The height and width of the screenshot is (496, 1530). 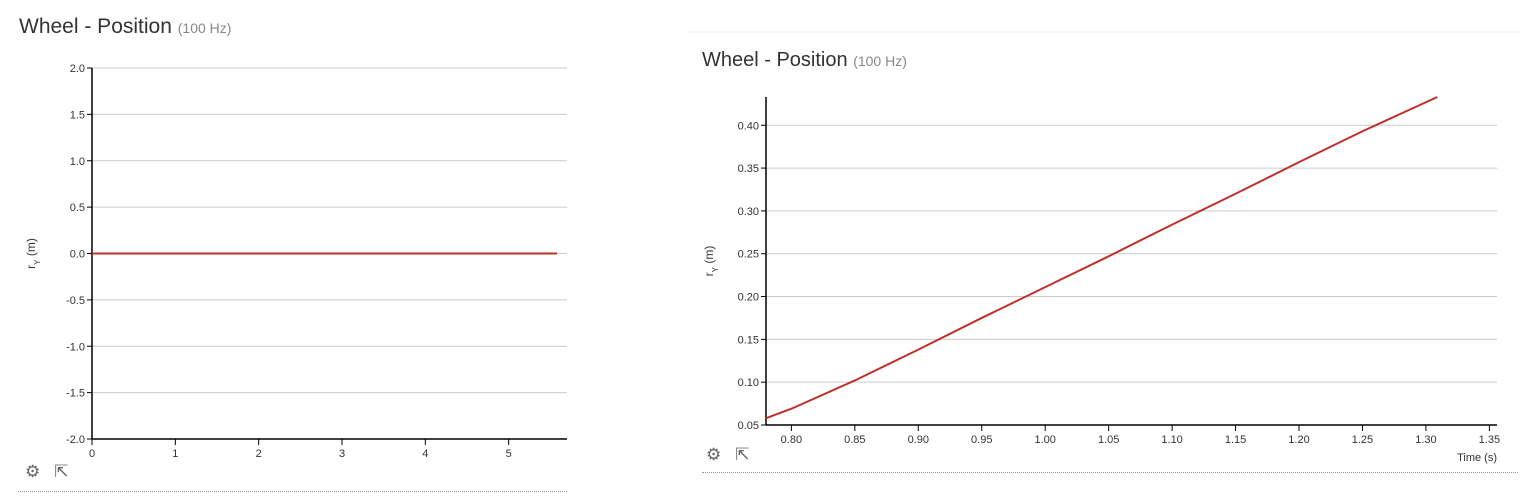 What do you see at coordinates (748, 298) in the screenshot?
I see `y-tick-label: 0.20` at bounding box center [748, 298].